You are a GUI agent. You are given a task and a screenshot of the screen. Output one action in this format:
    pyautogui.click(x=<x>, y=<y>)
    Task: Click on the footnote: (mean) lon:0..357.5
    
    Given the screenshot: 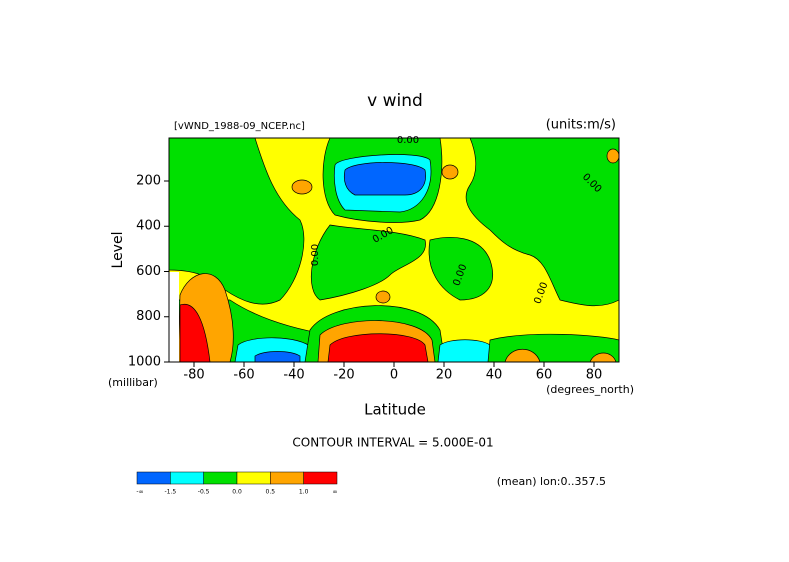 What is the action you would take?
    pyautogui.click(x=551, y=481)
    